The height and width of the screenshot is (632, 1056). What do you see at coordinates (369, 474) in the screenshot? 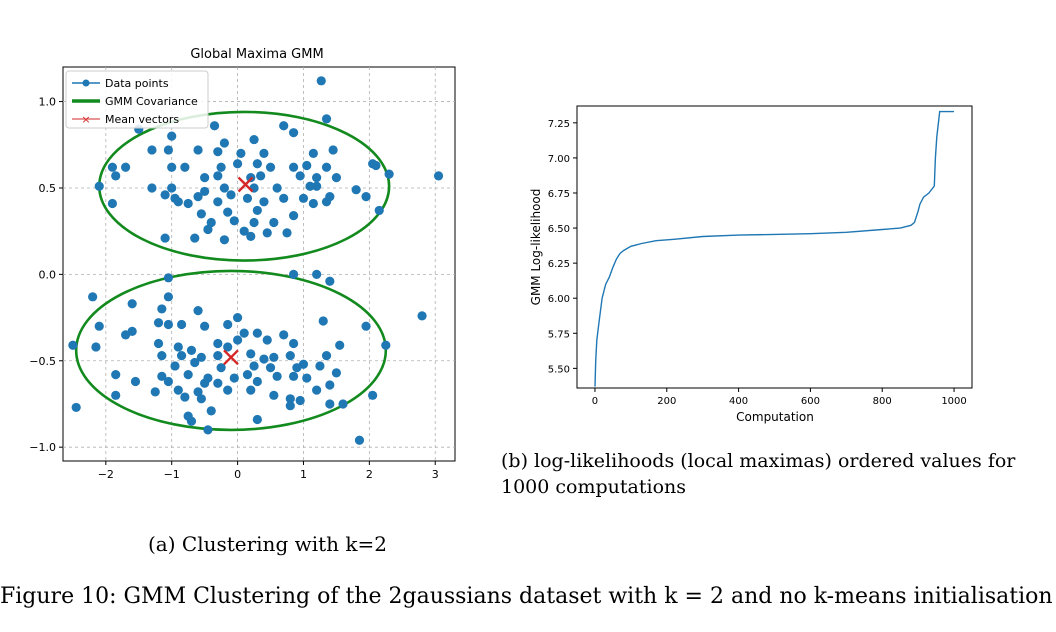
I see `x-tick-label: 2` at bounding box center [369, 474].